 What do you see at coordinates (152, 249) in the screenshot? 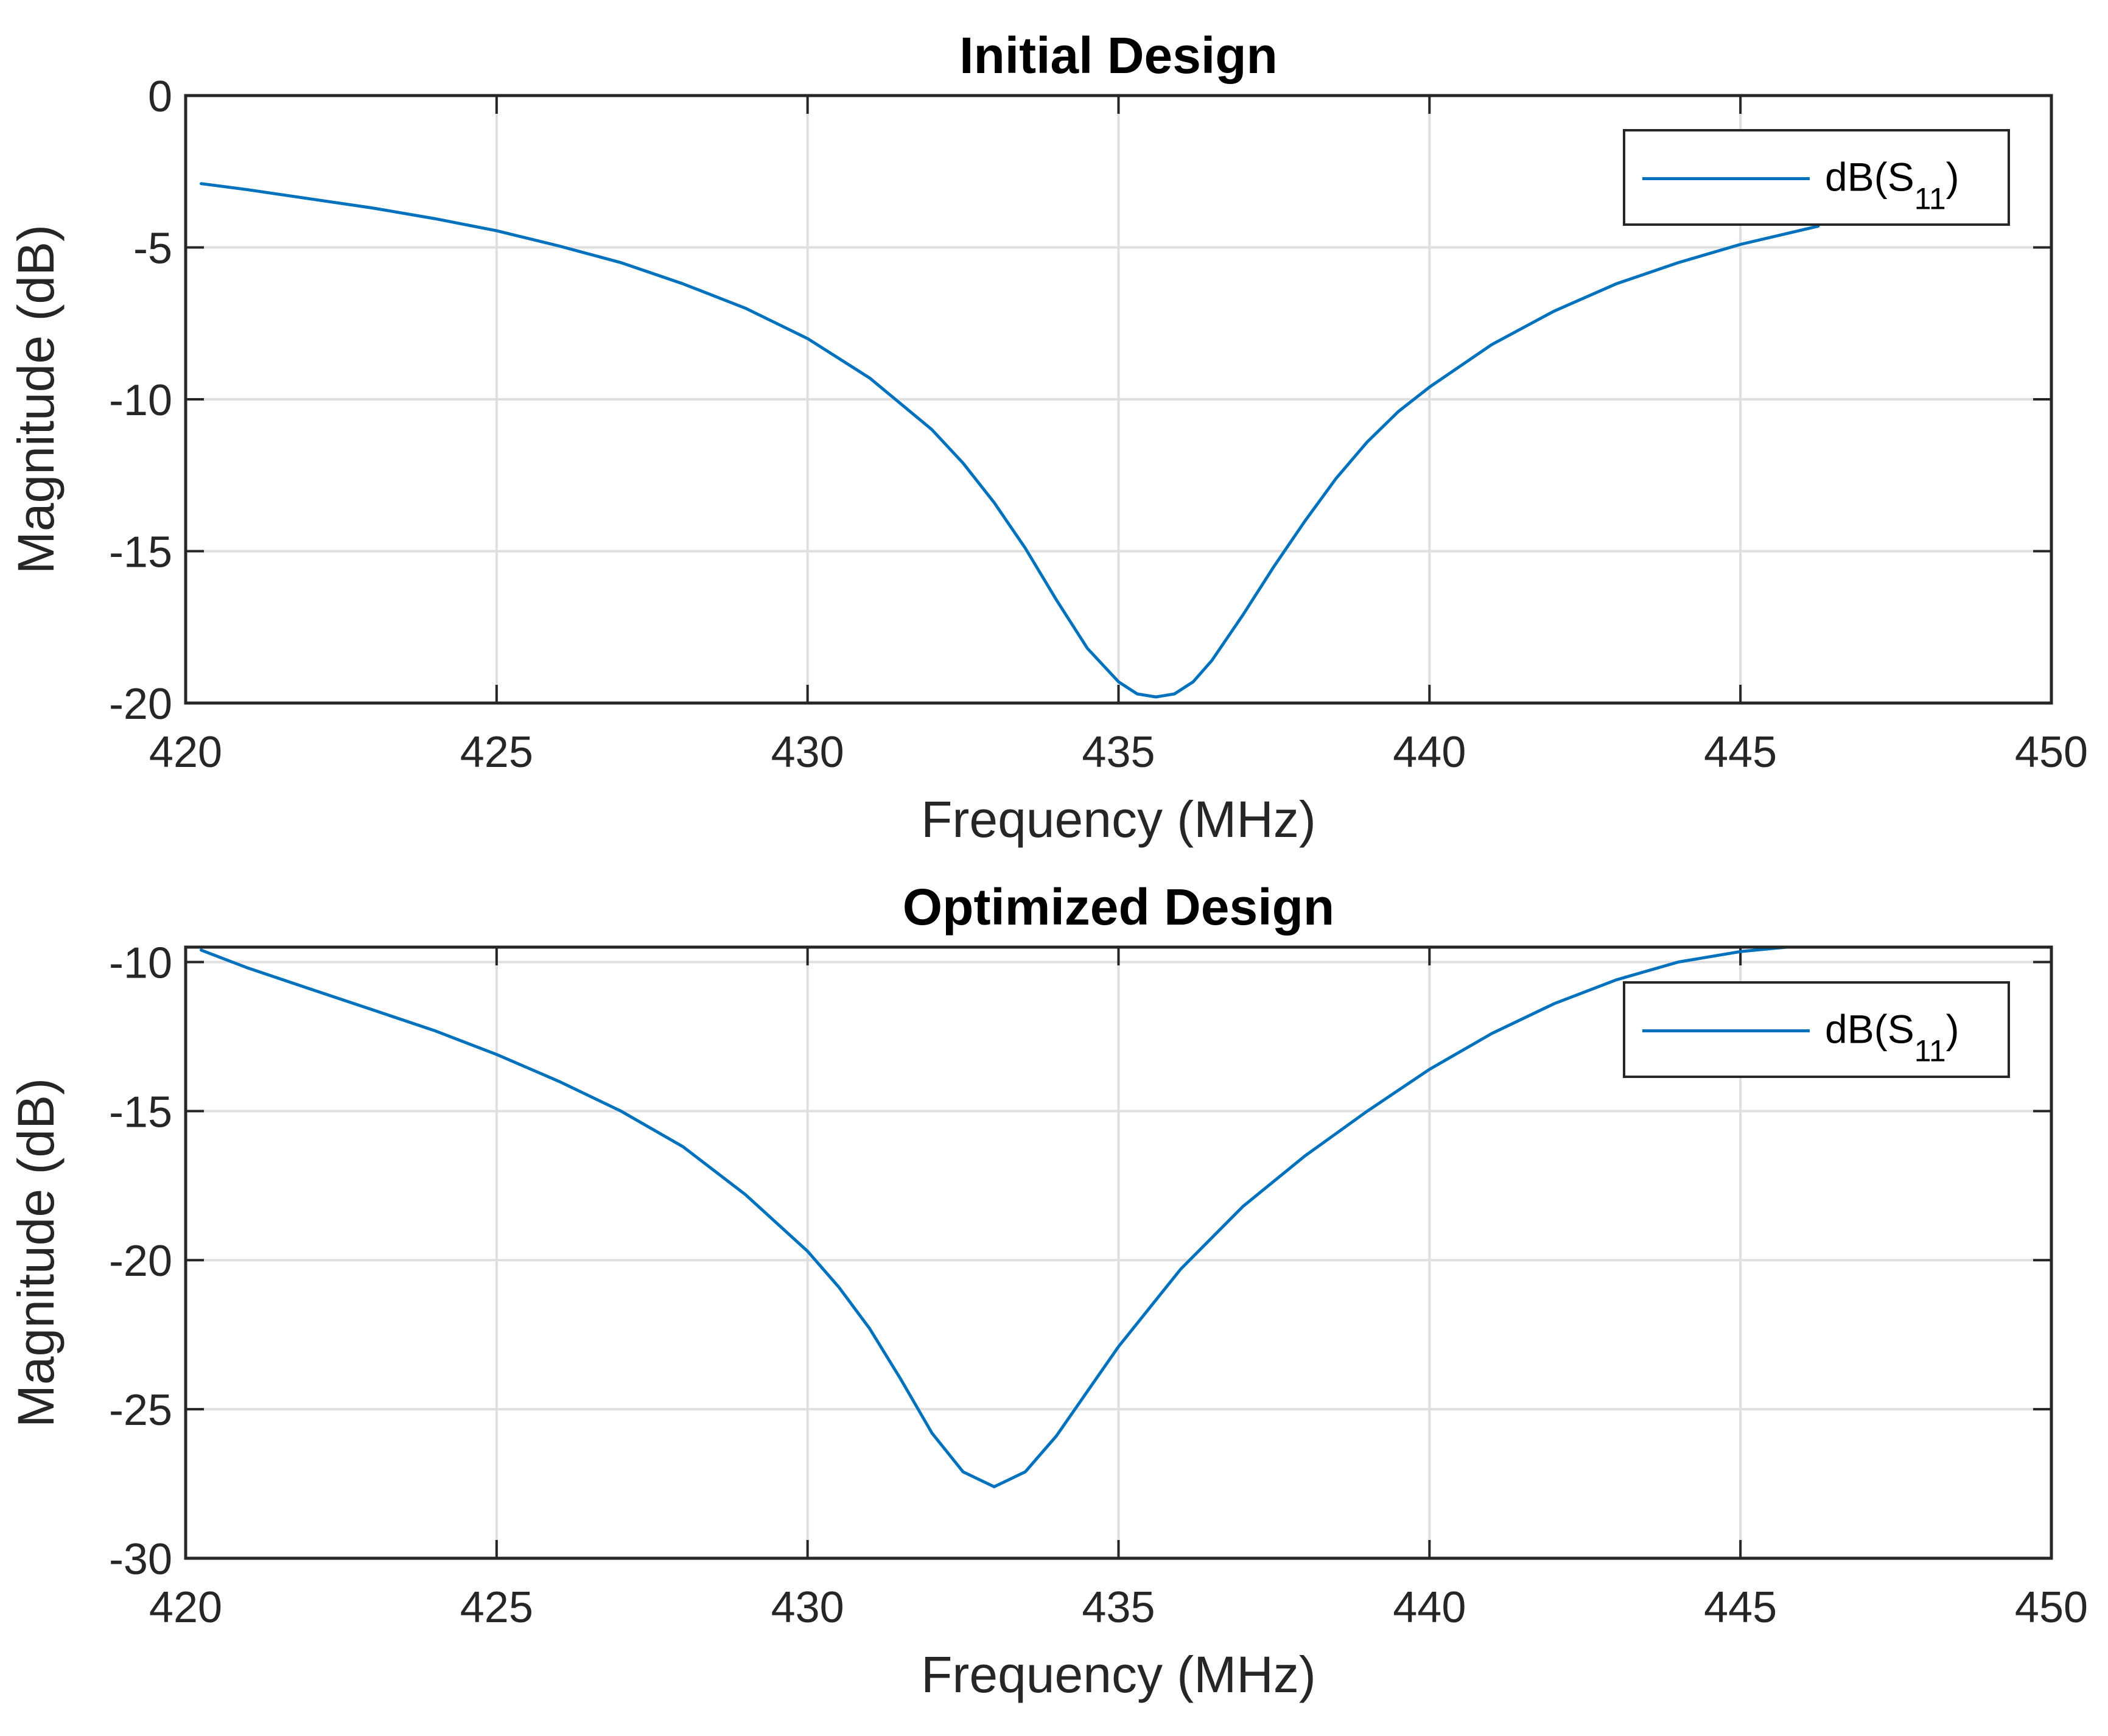
I see `y-tick-label: -5` at bounding box center [152, 249].